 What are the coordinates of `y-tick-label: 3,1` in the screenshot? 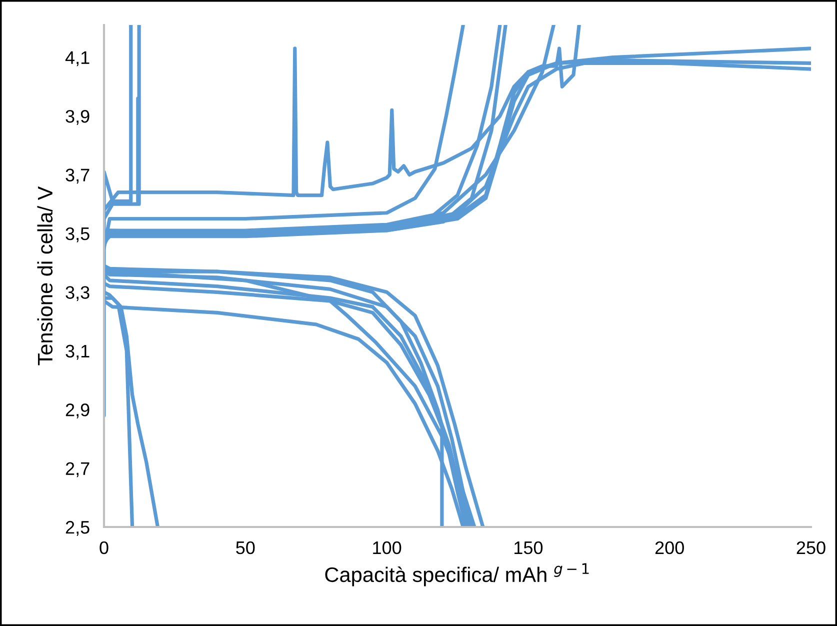 It's located at (78, 352).